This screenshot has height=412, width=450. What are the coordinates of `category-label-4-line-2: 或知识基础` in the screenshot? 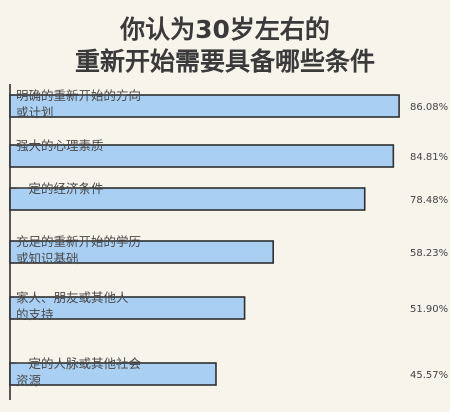 It's located at (47, 258).